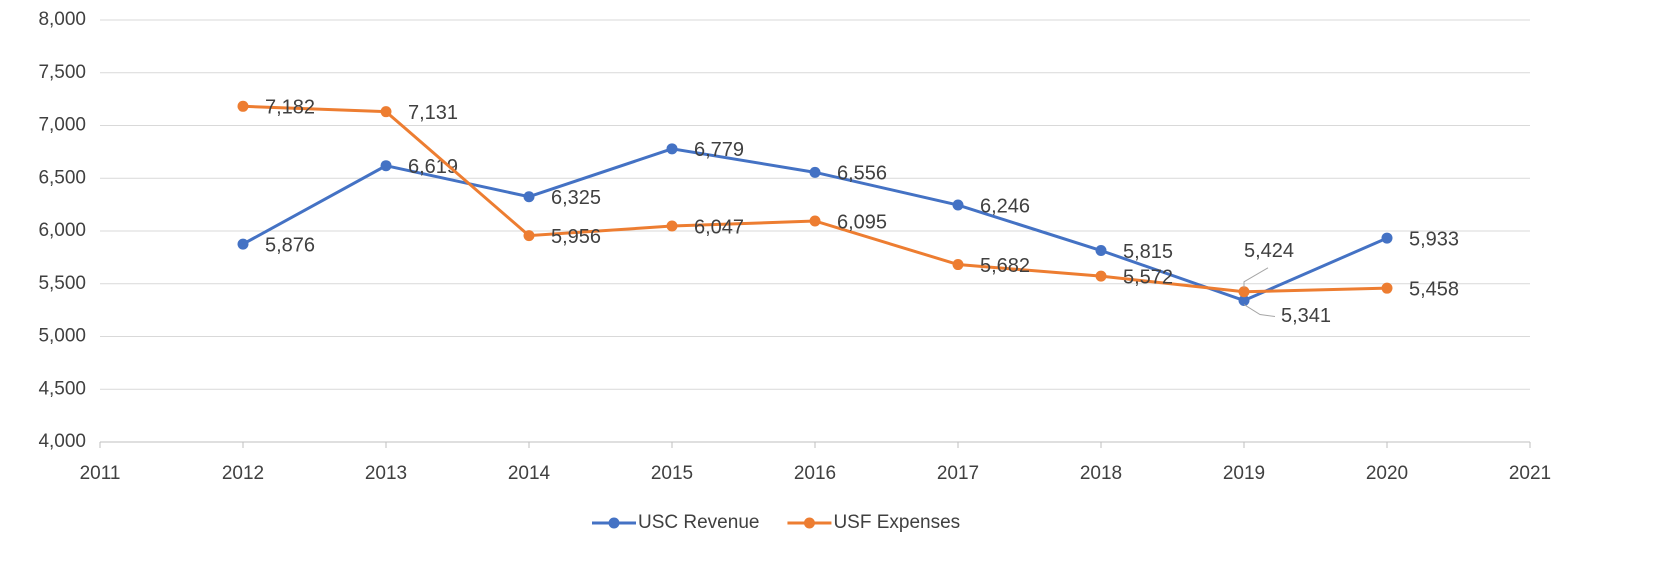 This screenshot has height=569, width=1657. I want to click on data-label: 5,424, so click(1269, 251).